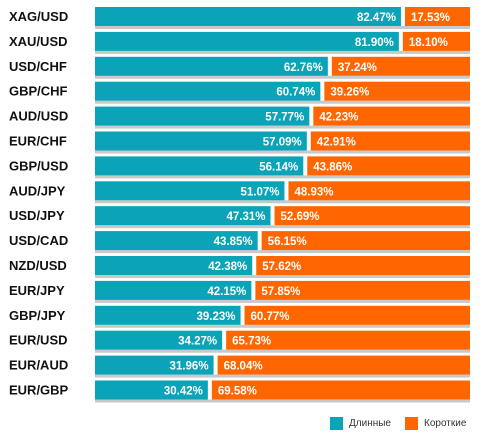 The image size is (486, 440). What do you see at coordinates (445, 423) in the screenshot?
I see `legend-label-short: Короткие` at bounding box center [445, 423].